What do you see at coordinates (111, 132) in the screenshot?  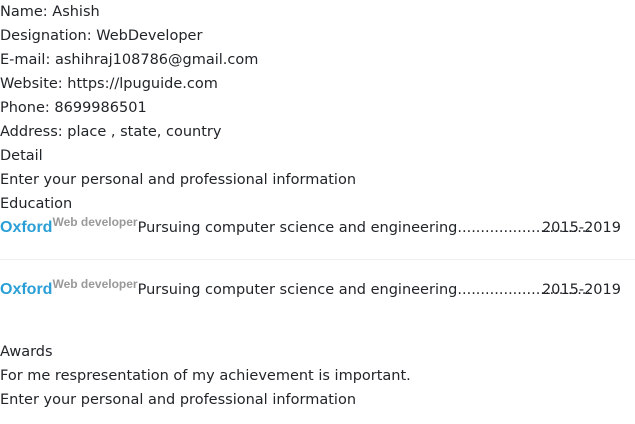 I see `profile-address: Address: place , state, country` at bounding box center [111, 132].